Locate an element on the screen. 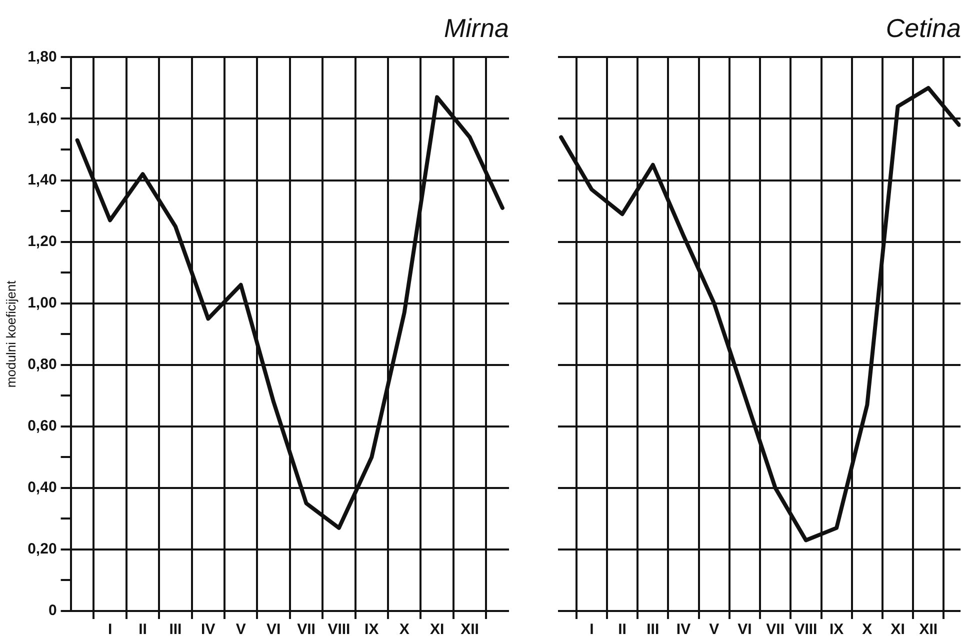 This screenshot has height=641, width=961. y-tick-label: 1,60 is located at coordinates (42, 118).